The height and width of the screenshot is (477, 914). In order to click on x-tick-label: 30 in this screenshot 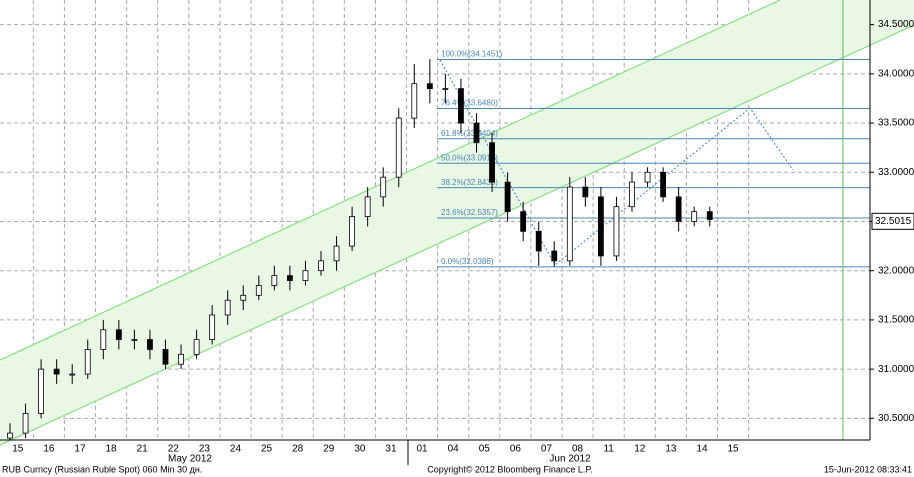, I will do `click(360, 449)`.